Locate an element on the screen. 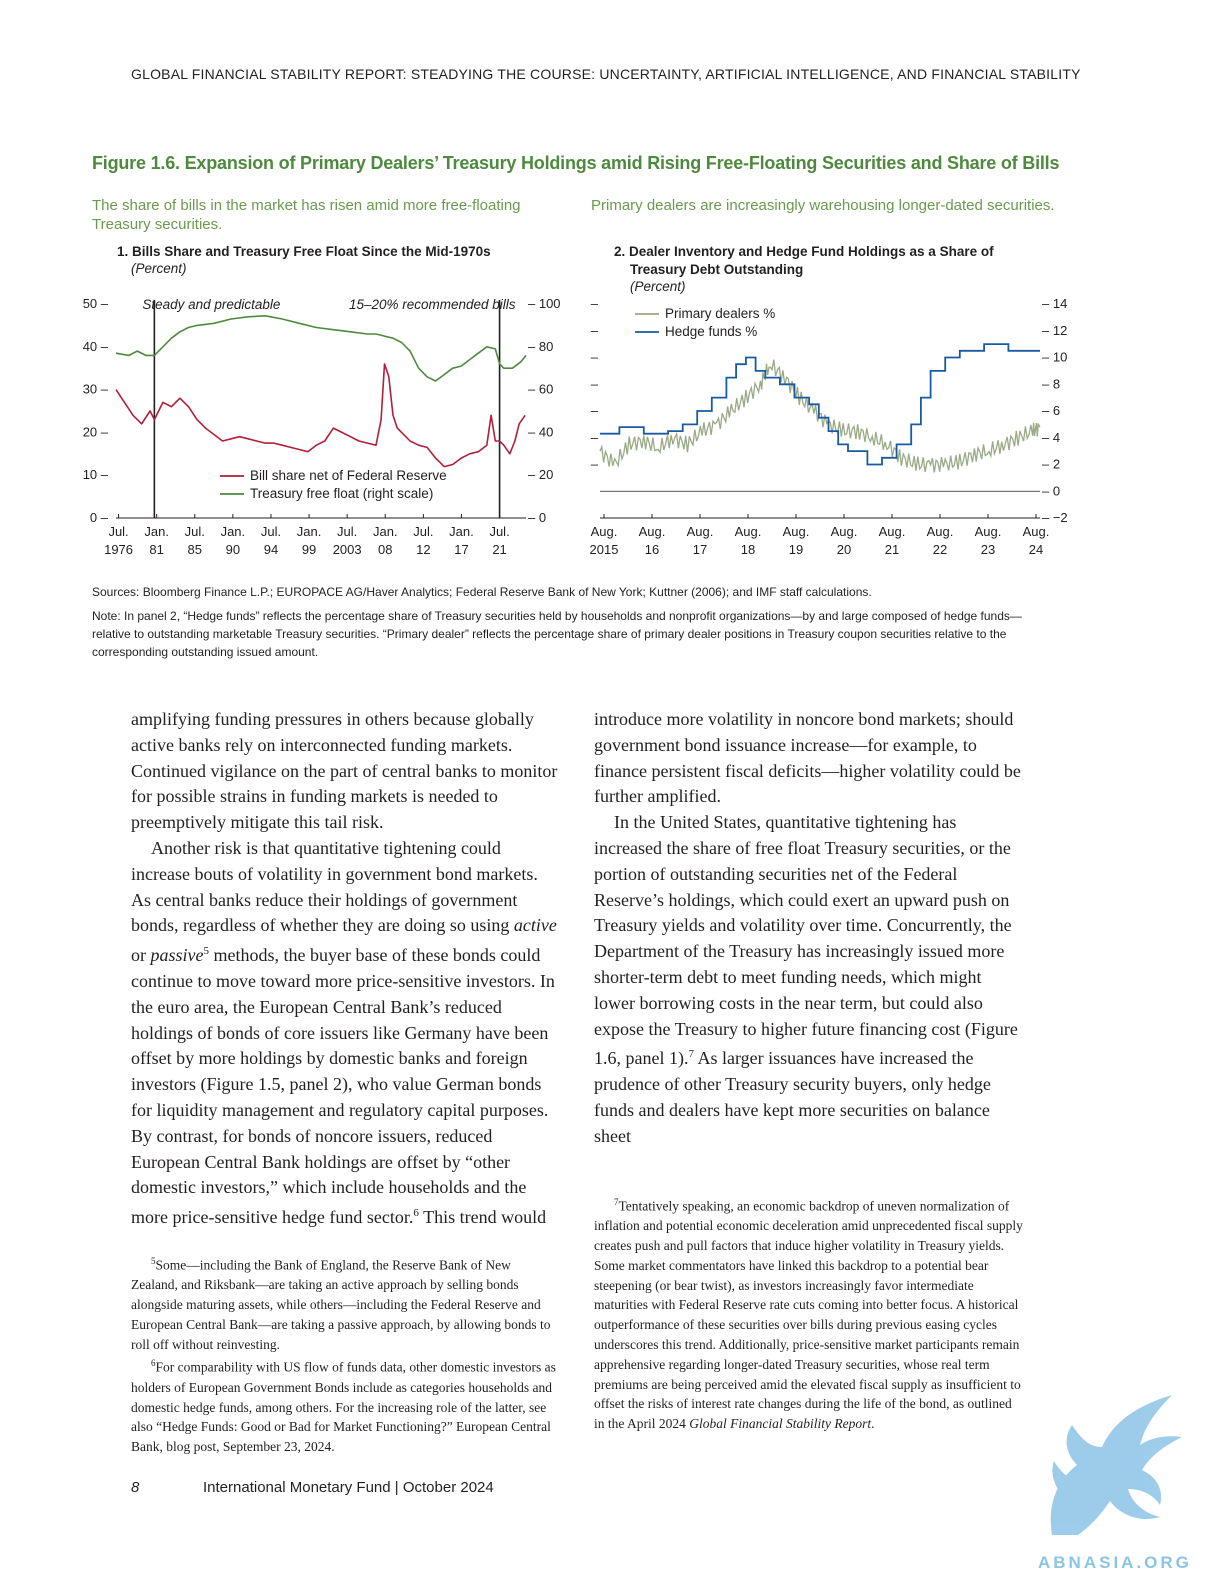 Image resolution: width=1224 pixels, height=1584 pixels. watermark-text: ABNASIA.ORG is located at coordinates (1115, 1562).